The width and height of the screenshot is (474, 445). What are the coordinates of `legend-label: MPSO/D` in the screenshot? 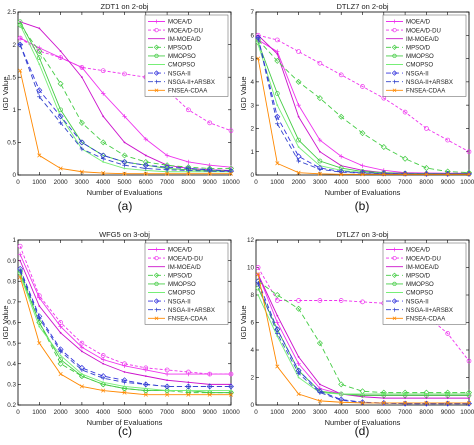 It's located at (180, 48).